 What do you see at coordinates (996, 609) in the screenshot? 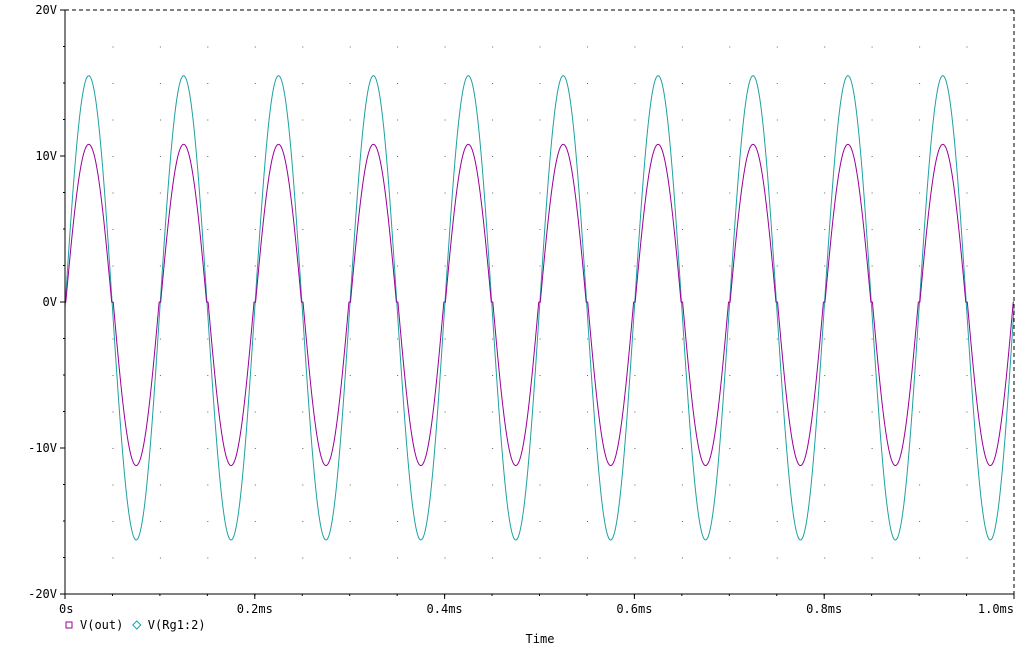
I see `x-tick-label: 1.0ms` at bounding box center [996, 609].